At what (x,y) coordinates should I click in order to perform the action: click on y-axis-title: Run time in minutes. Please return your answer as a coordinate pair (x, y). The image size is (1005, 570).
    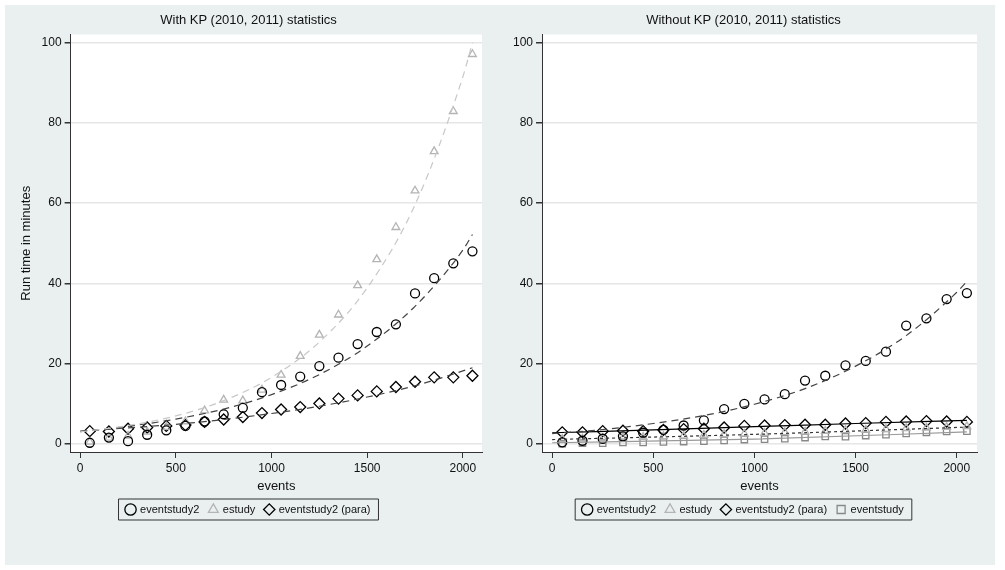
    Looking at the image, I should click on (26, 243).